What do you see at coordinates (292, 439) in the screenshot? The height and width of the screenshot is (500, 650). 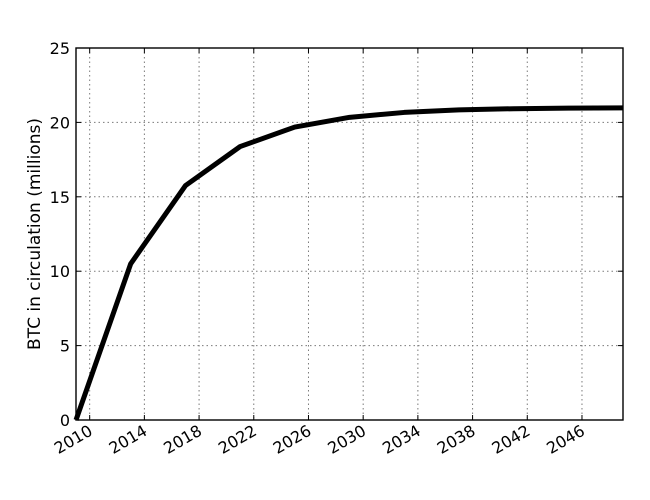 I see `x-tick-label: 2026` at bounding box center [292, 439].